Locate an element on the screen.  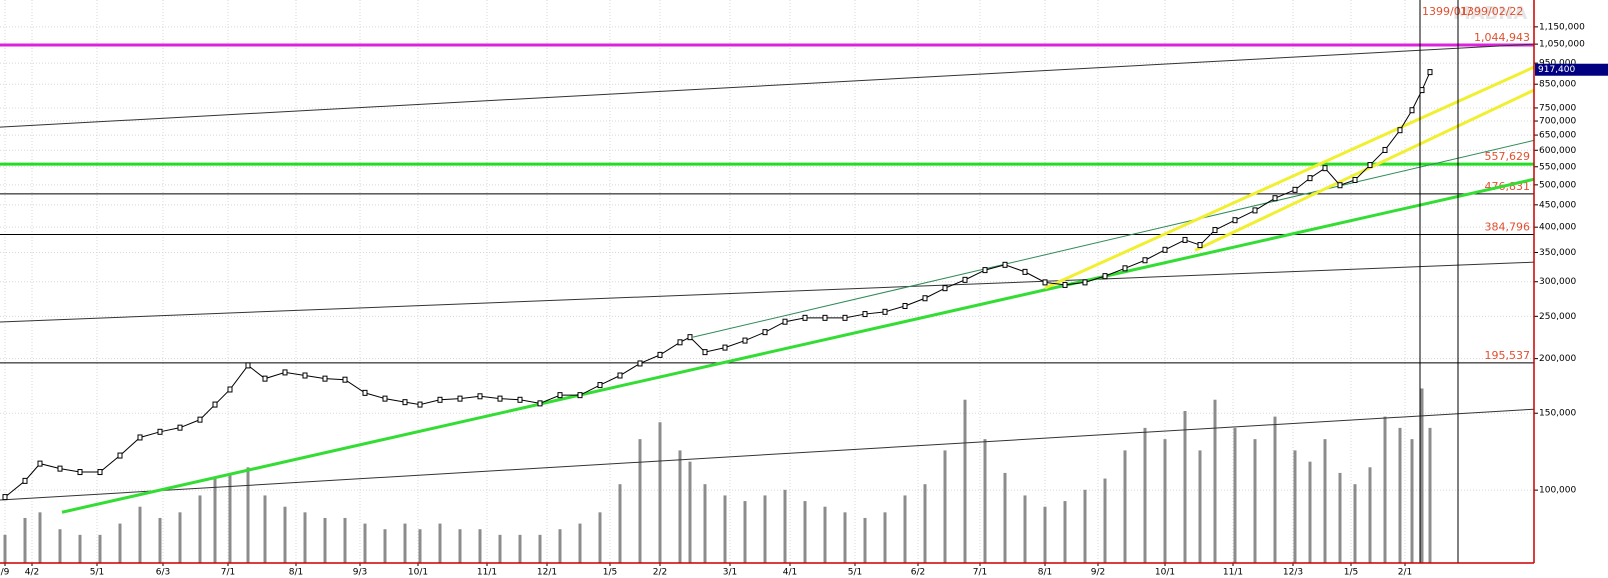
date-label: 1399/01/ is located at coordinates (1447, 11).